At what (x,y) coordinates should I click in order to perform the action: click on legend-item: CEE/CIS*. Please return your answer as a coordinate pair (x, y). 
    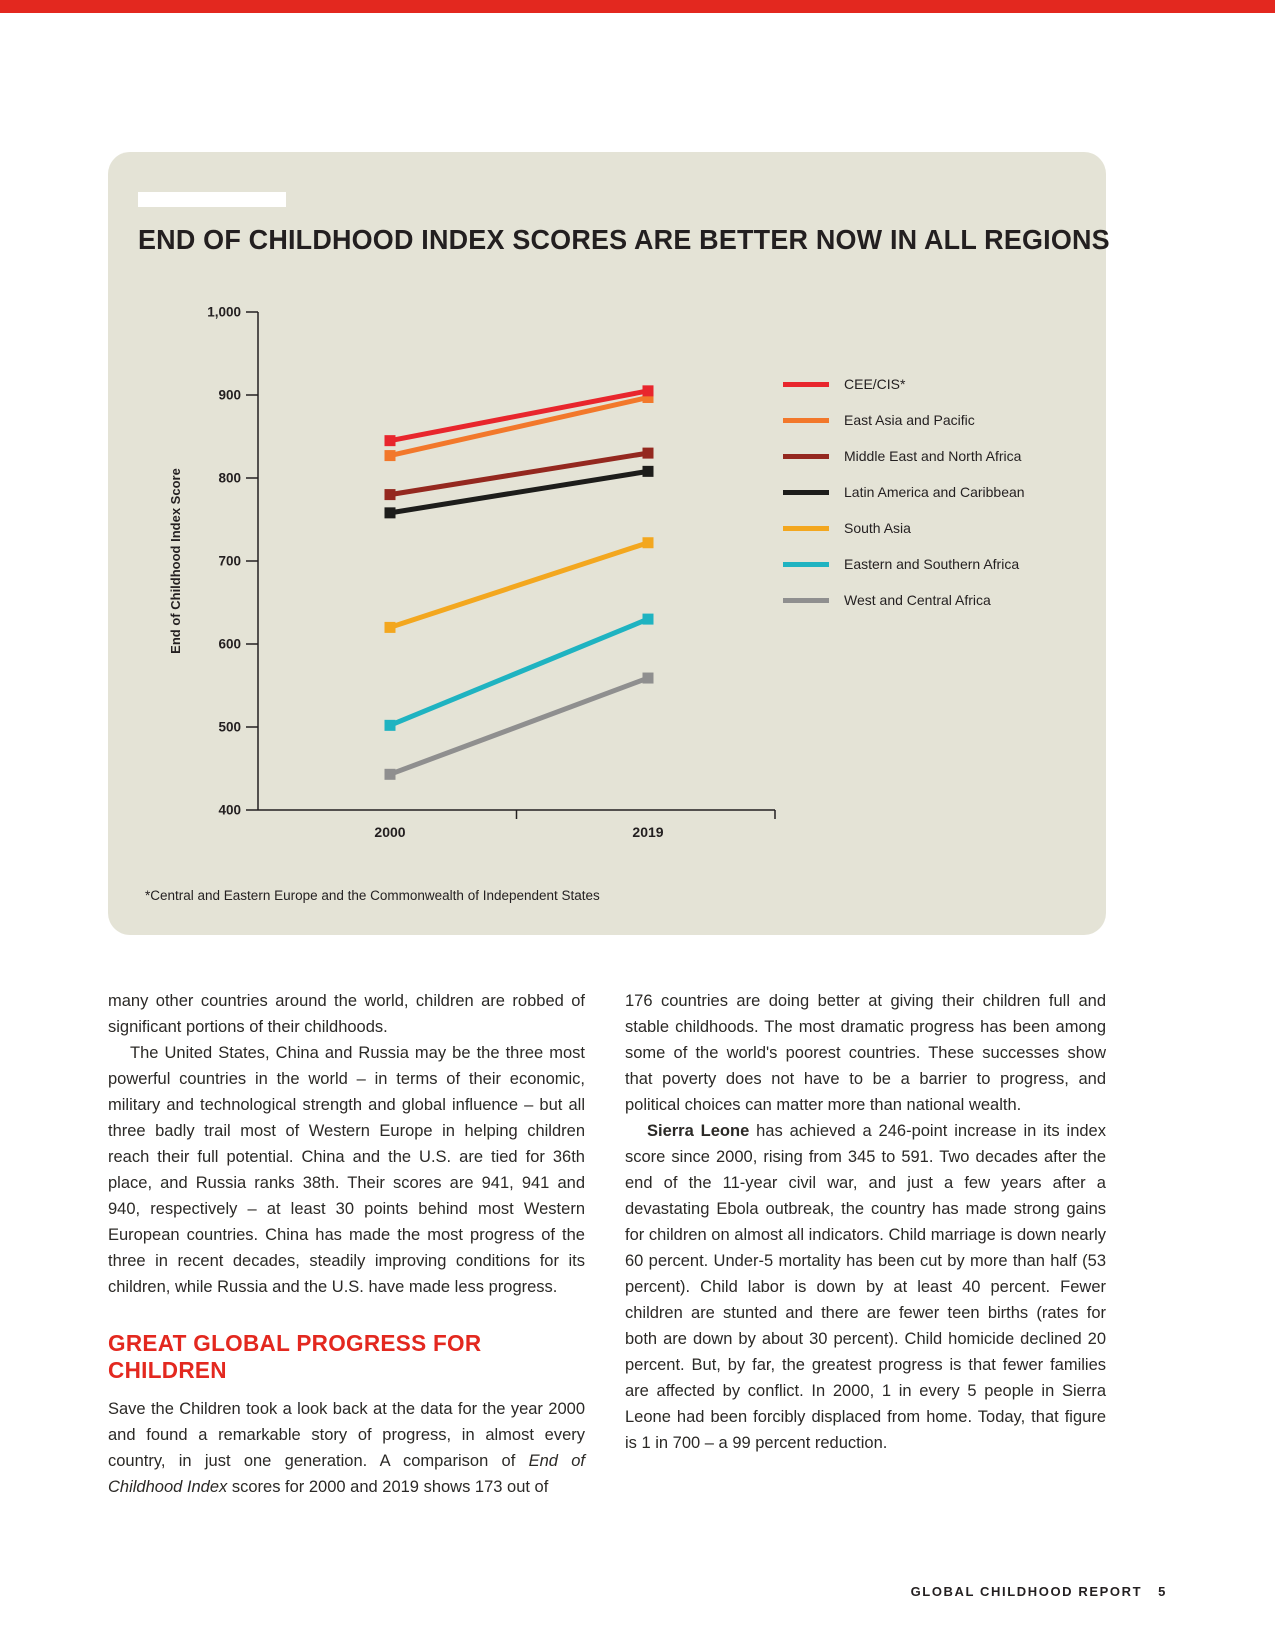
    Looking at the image, I should click on (904, 384).